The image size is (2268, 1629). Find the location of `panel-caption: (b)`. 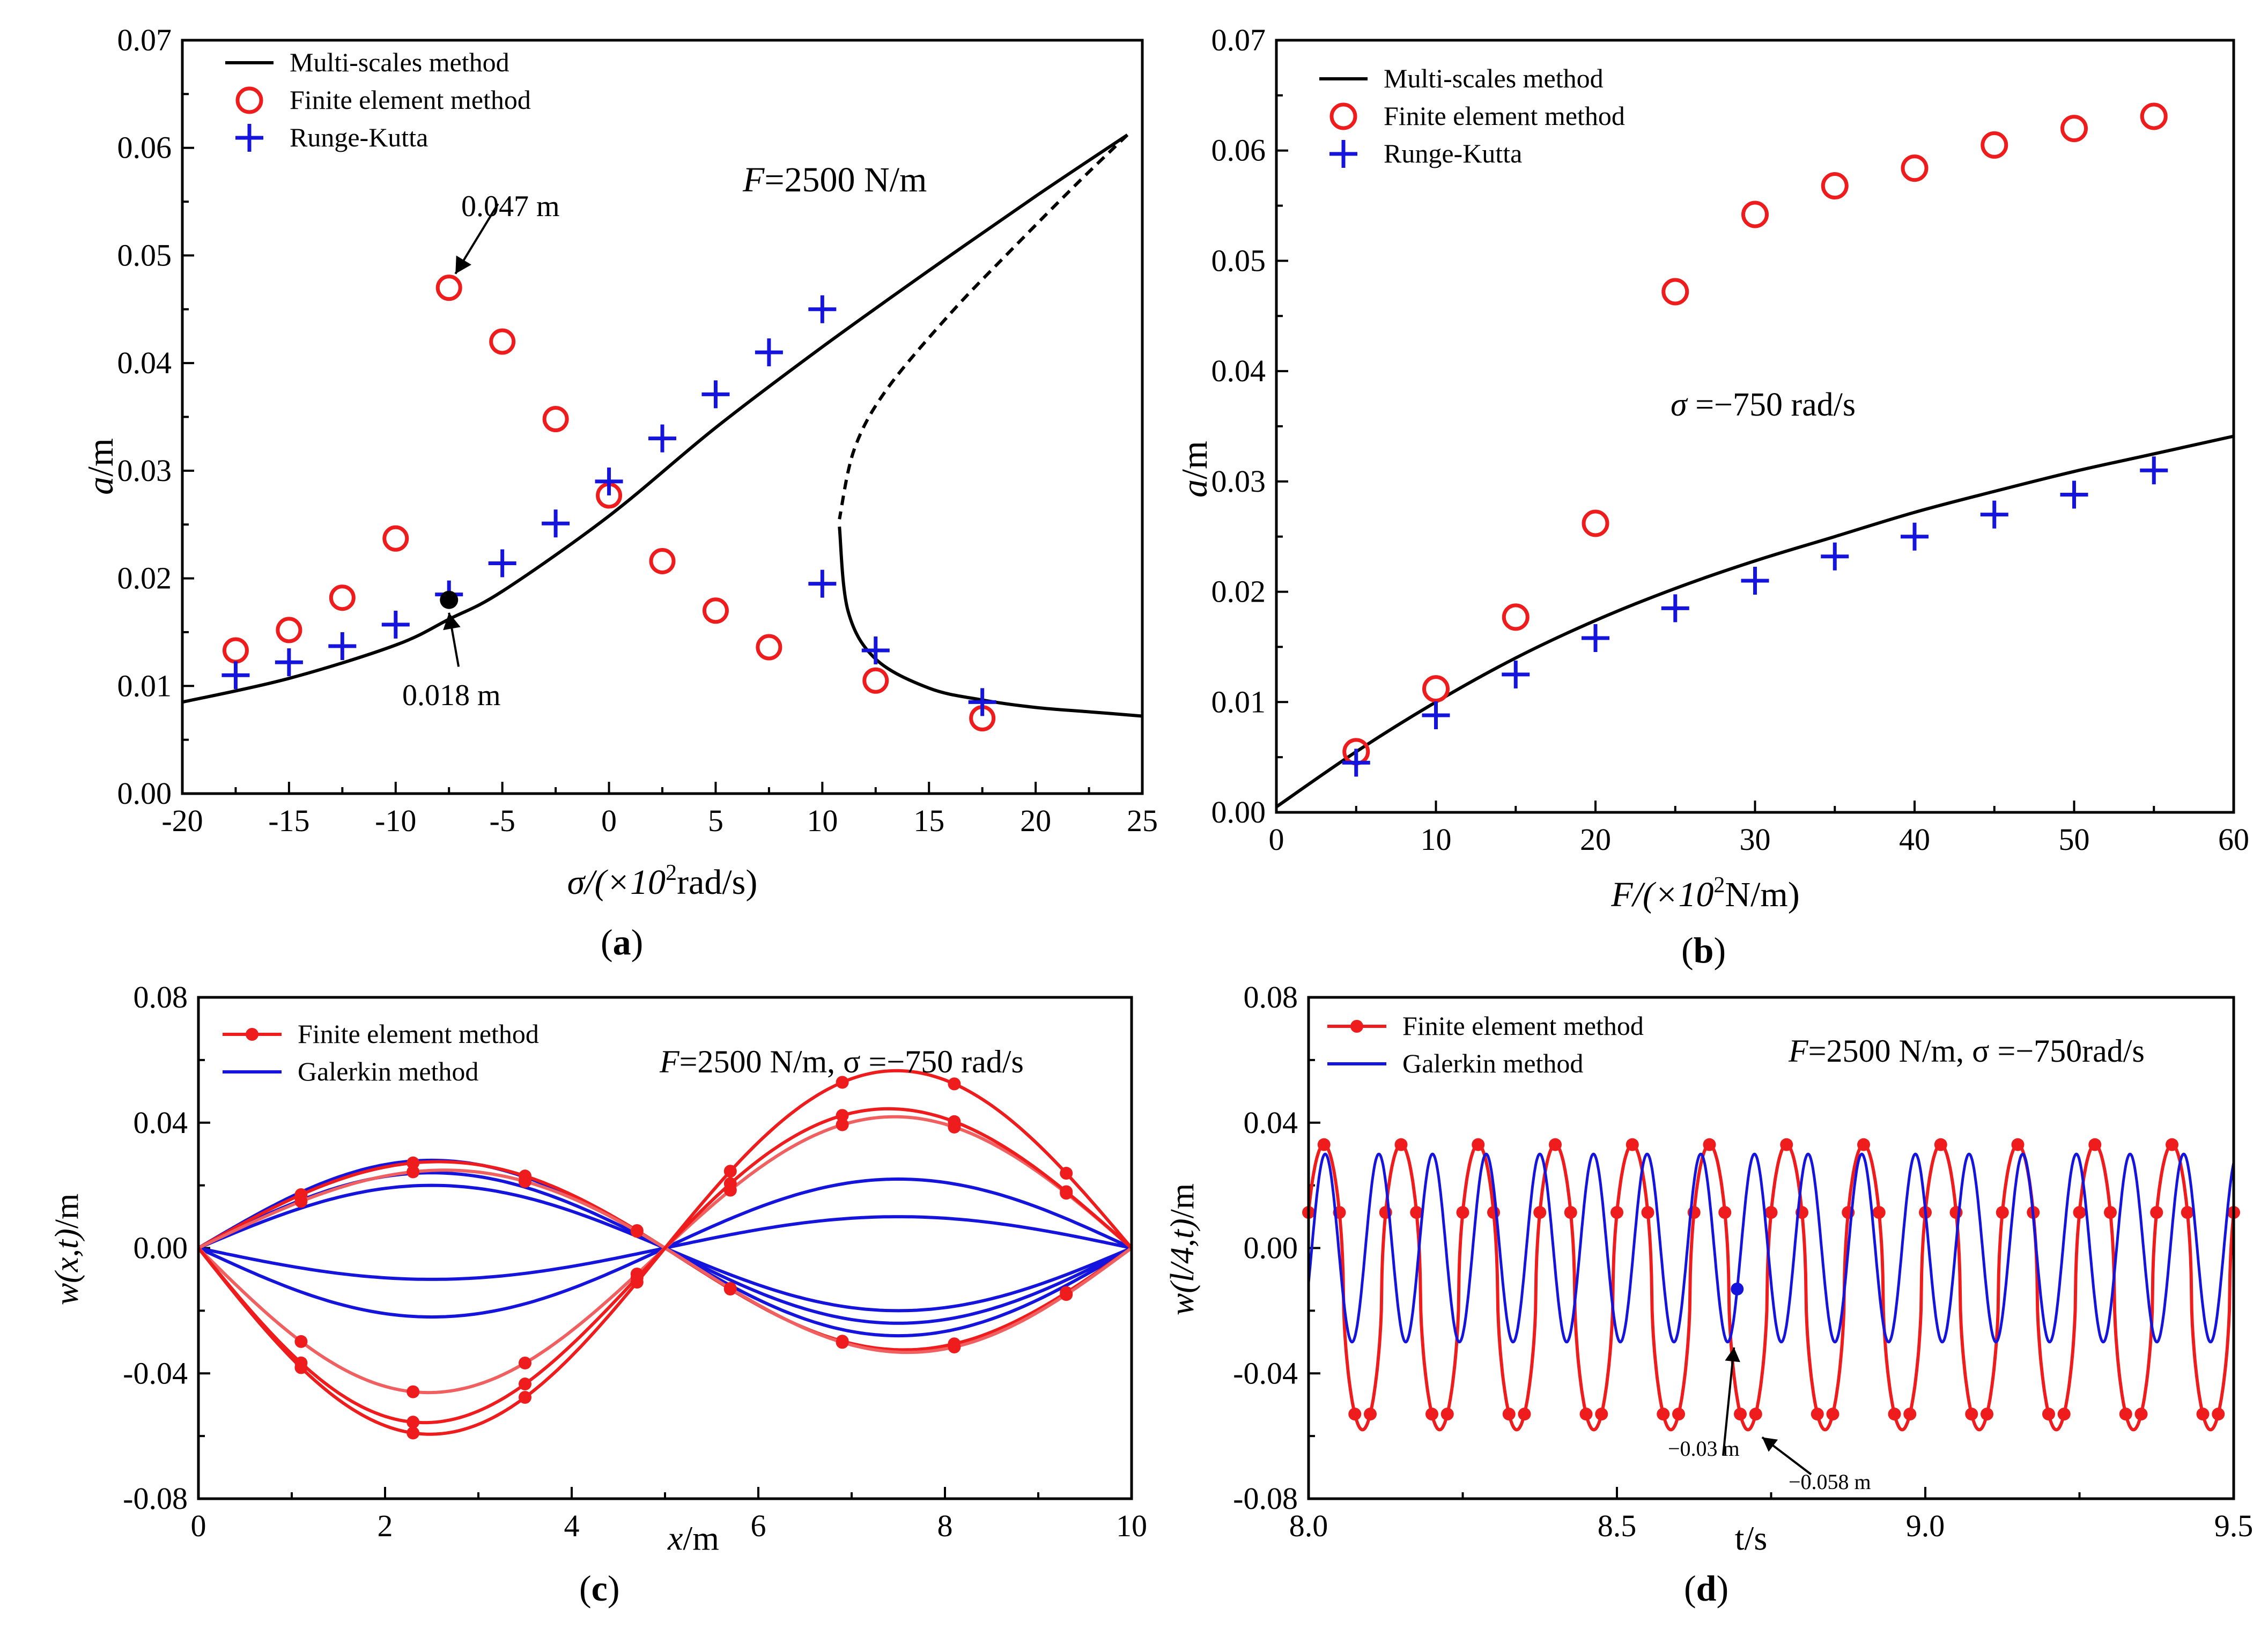

panel-caption: (b) is located at coordinates (1703, 950).